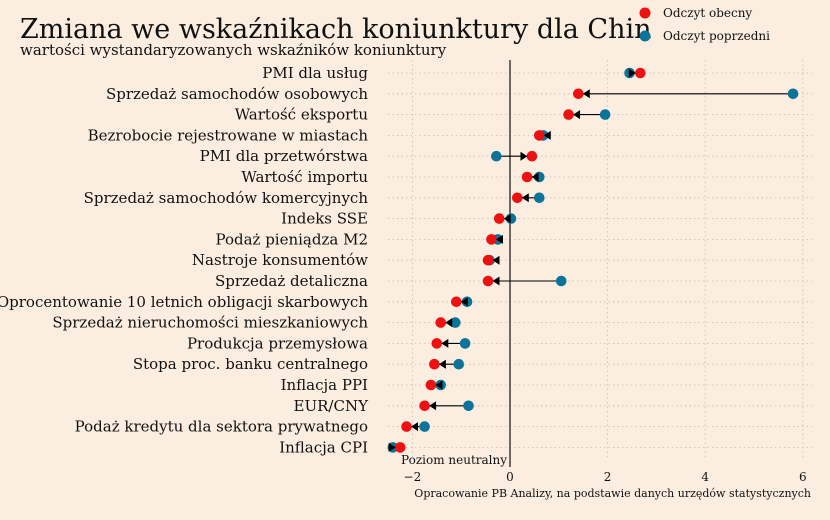  Describe the element at coordinates (284, 156) in the screenshot. I see `category-label: PMI dla przetwórstwa` at that location.